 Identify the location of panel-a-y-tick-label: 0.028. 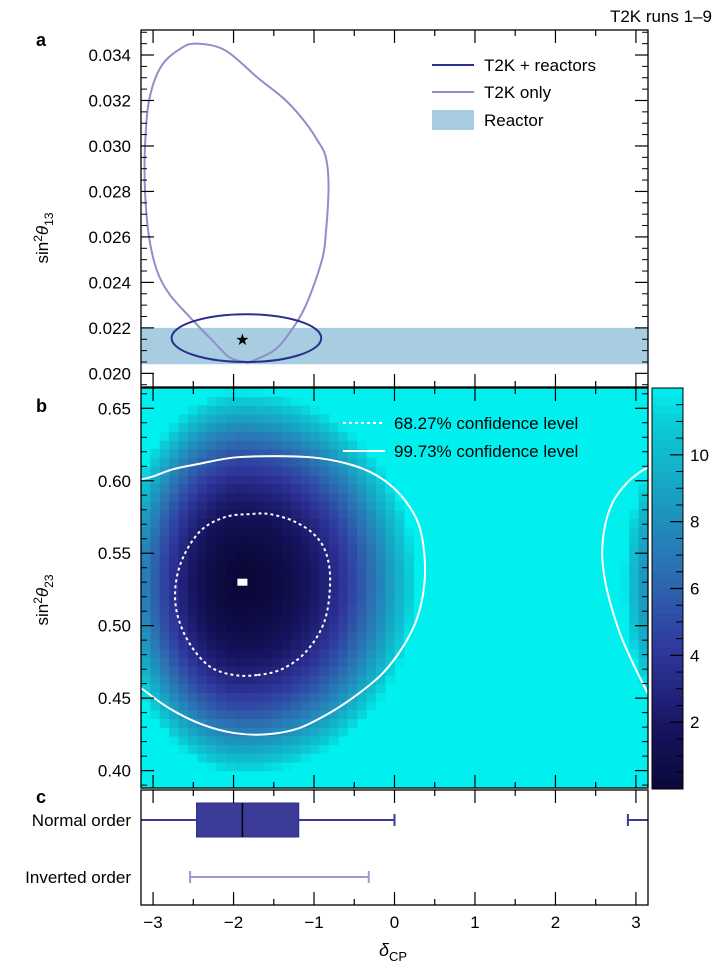
(109, 191).